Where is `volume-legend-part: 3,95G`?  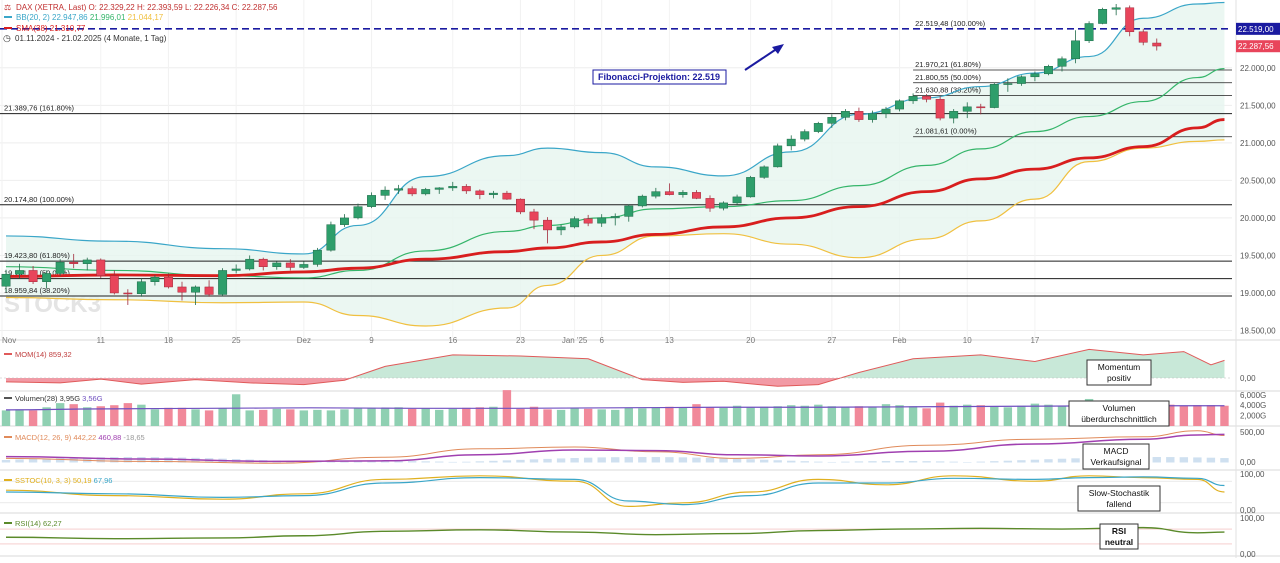 volume-legend-part: 3,95G is located at coordinates (71, 398).